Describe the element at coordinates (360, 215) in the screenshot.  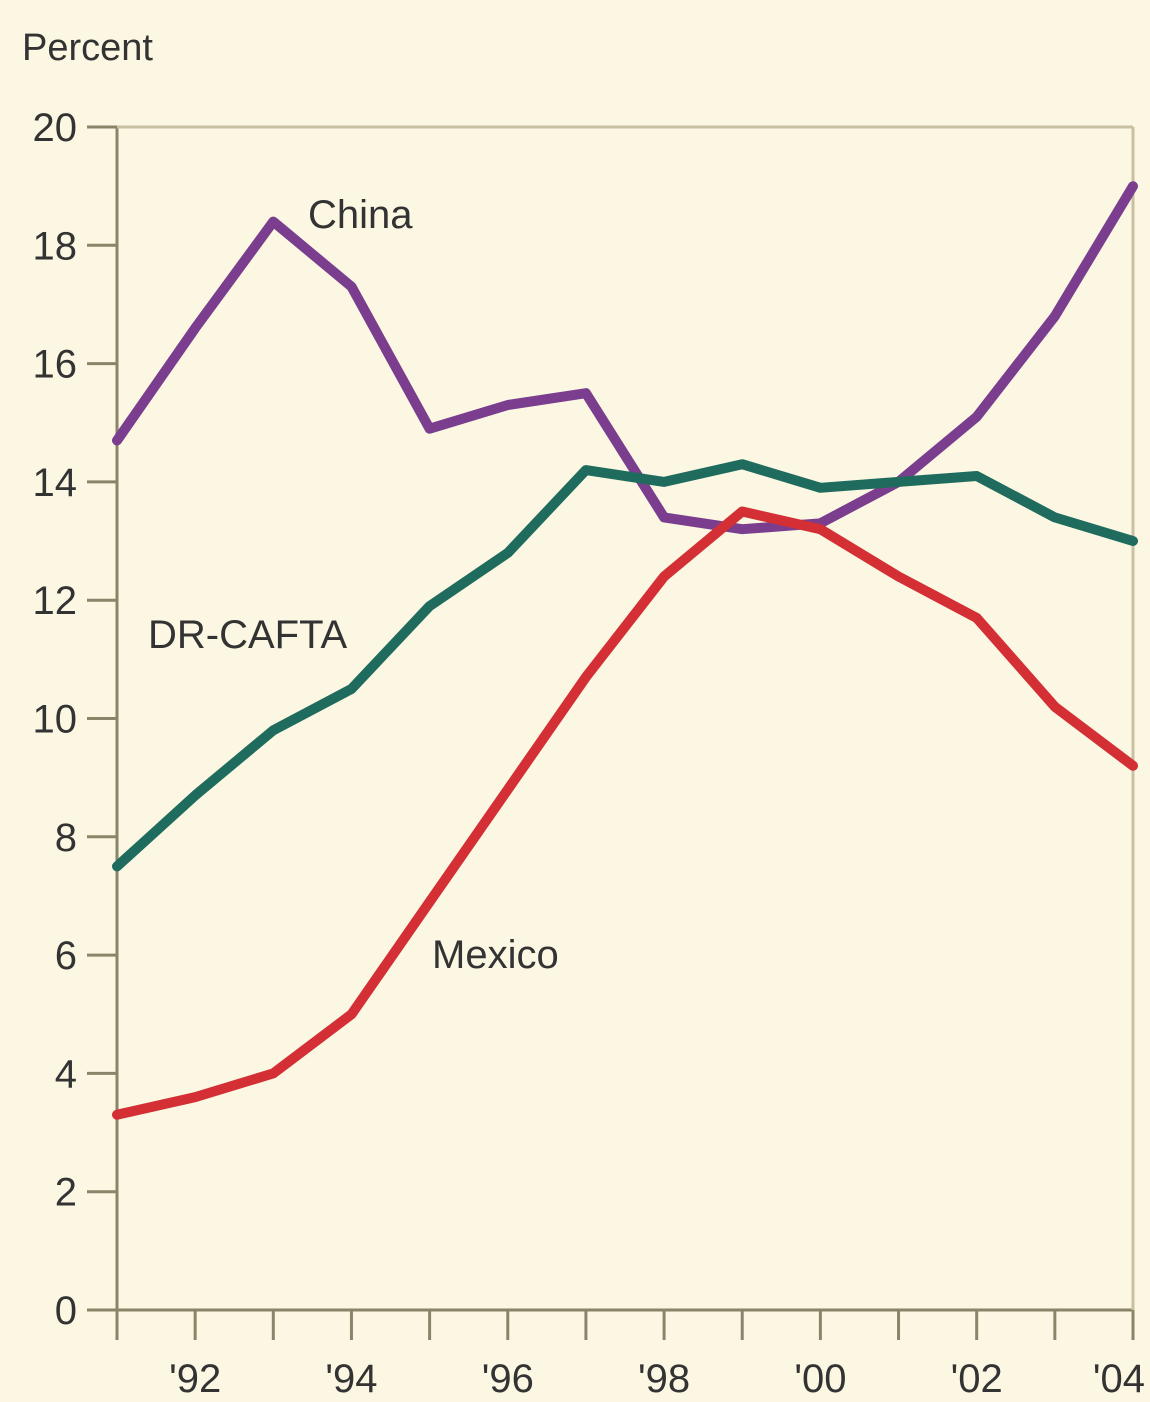
I see `series-label-china: China` at that location.